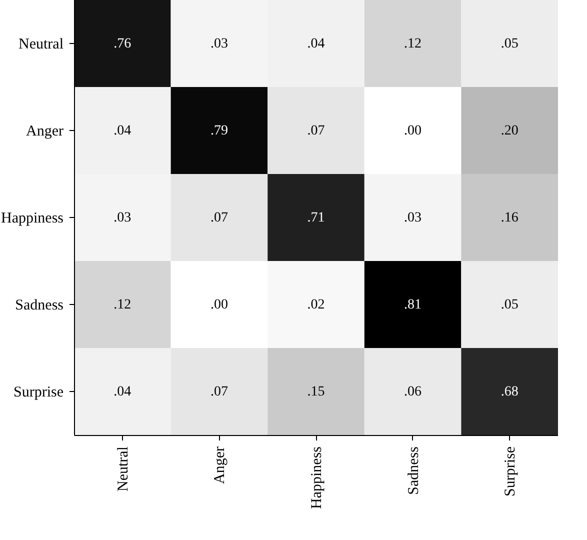  Describe the element at coordinates (413, 392) in the screenshot. I see `data-label: .06` at that location.